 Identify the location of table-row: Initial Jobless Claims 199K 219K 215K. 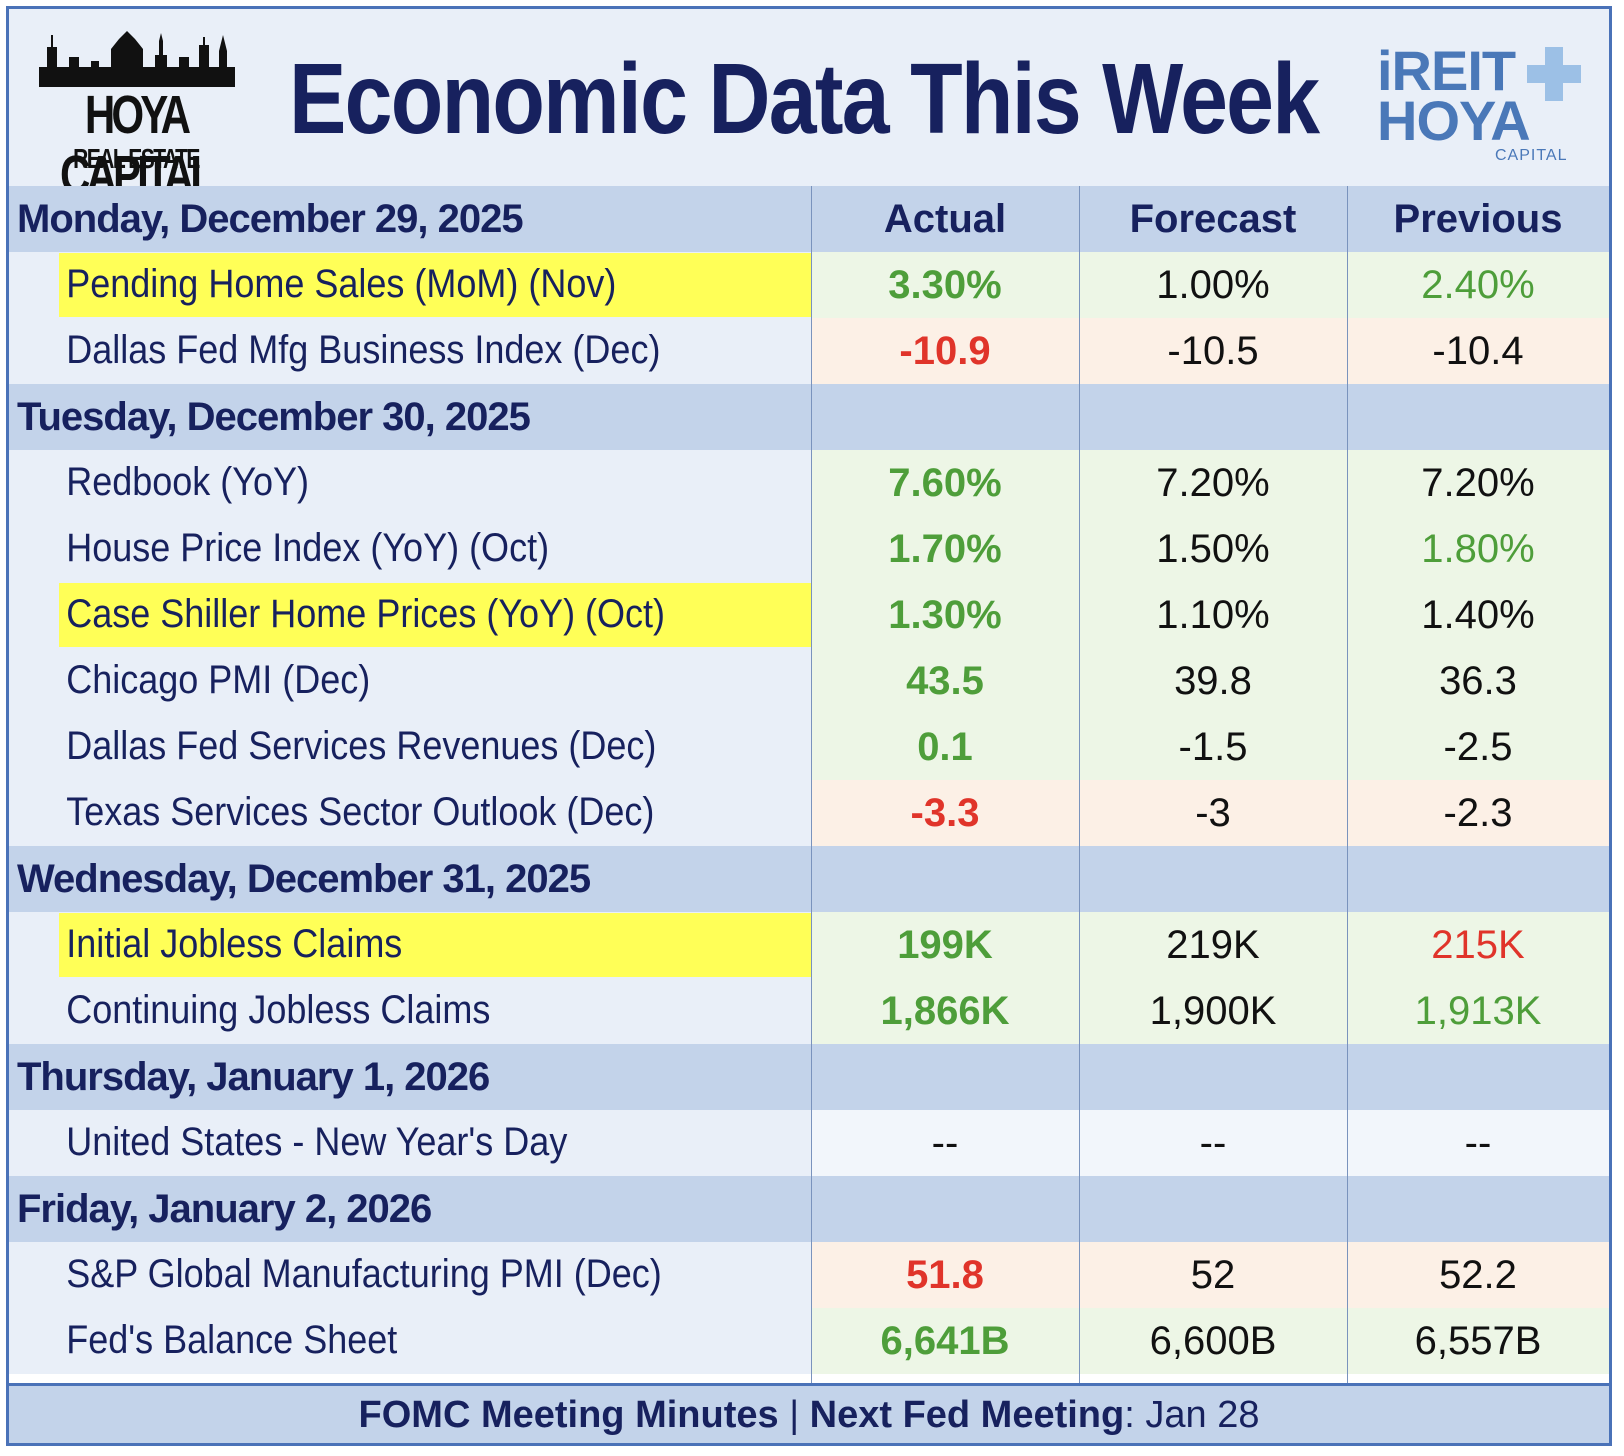
(809, 945).